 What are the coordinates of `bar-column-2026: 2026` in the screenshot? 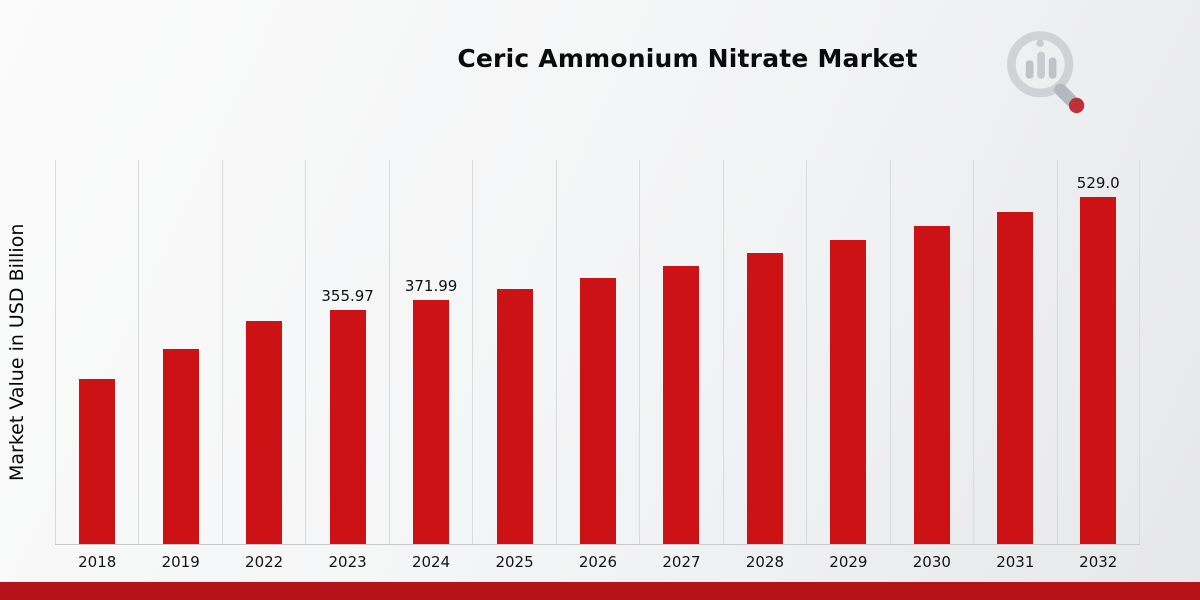 It's located at (597, 365).